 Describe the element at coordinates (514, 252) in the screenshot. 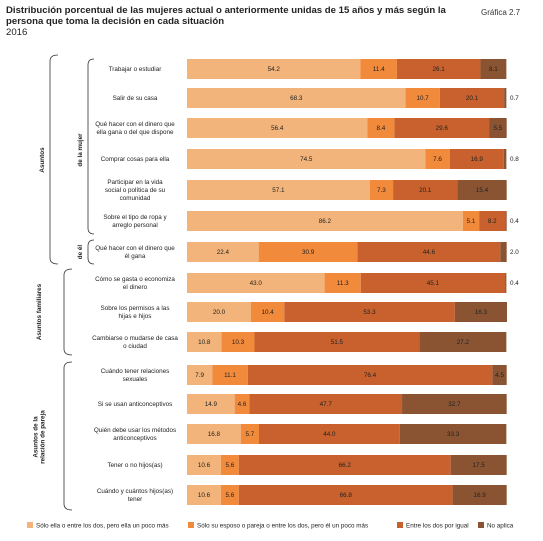

I see `data-label: 2.0` at that location.